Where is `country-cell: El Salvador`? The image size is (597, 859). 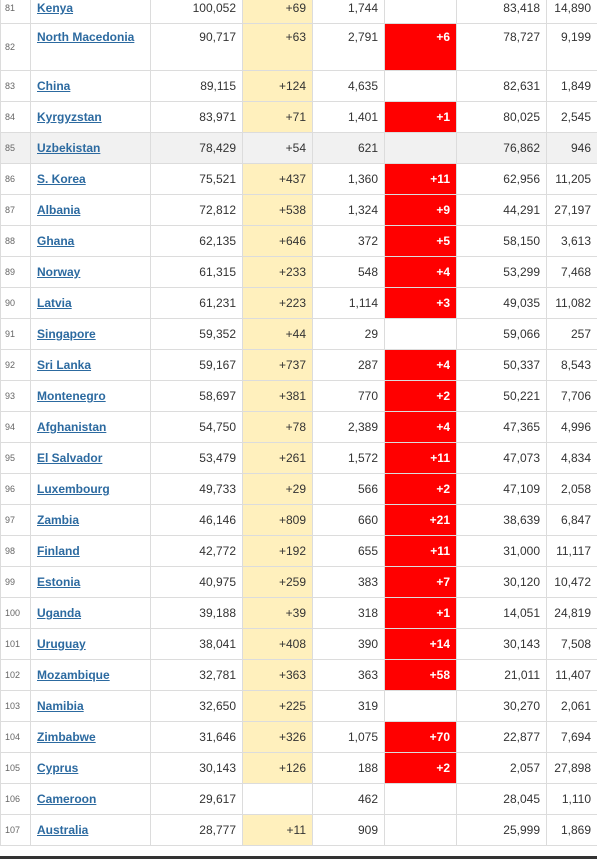
country-cell: El Salvador is located at coordinates (90, 458).